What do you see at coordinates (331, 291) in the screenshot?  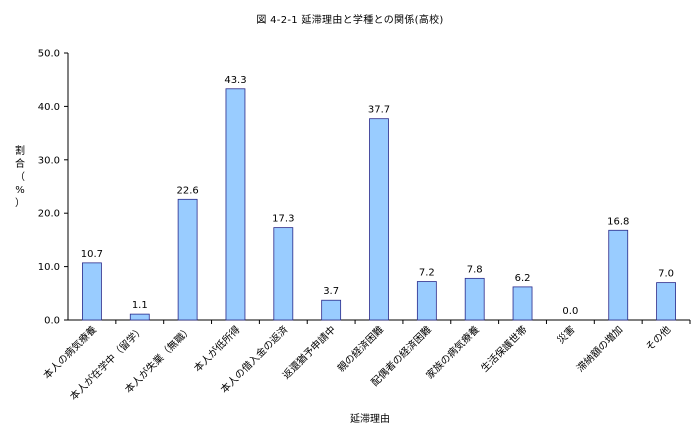 I see `data-label: 3.7` at bounding box center [331, 291].